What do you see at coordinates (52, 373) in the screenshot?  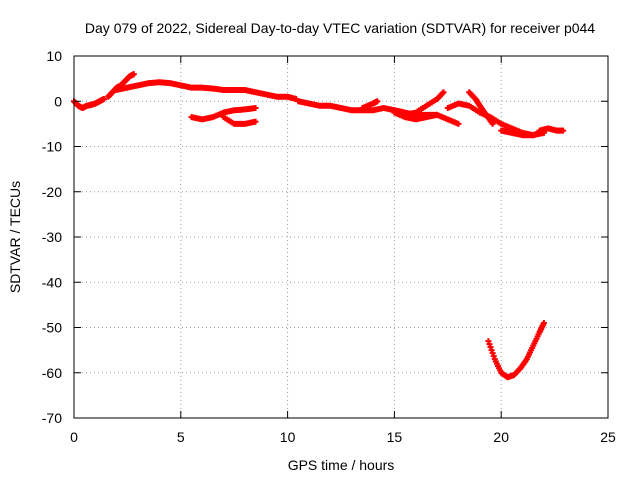 I see `y-tick-label: -60` at bounding box center [52, 373].